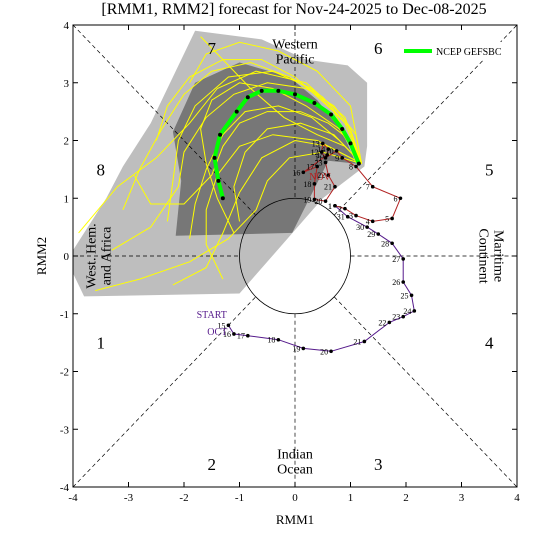 The width and height of the screenshot is (540, 540). Describe the element at coordinates (183, 498) in the screenshot. I see `x-tick-label--2: -2` at that location.